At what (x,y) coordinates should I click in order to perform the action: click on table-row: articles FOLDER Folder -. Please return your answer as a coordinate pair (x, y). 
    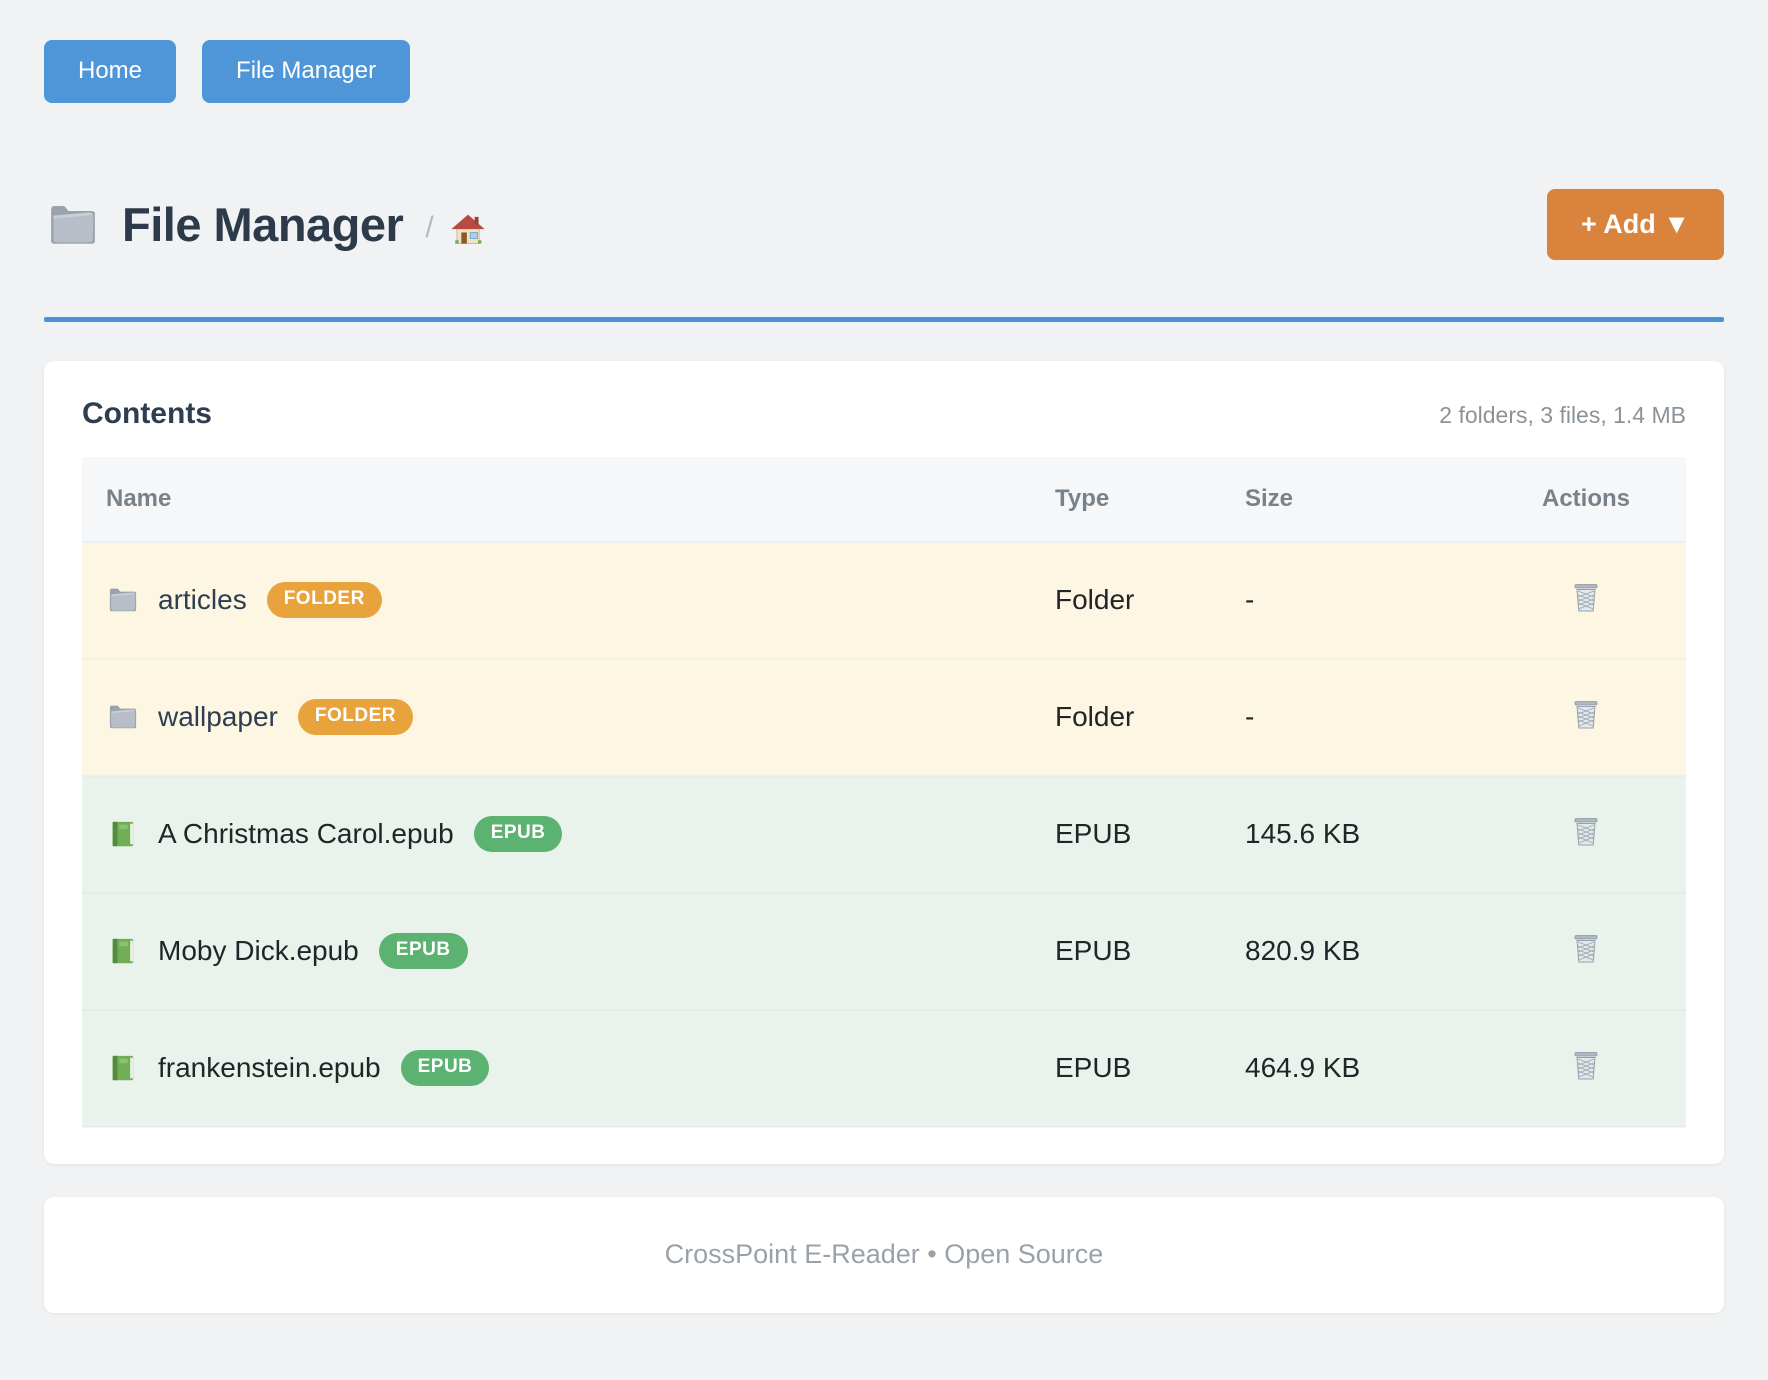
    Looking at the image, I should click on (884, 600).